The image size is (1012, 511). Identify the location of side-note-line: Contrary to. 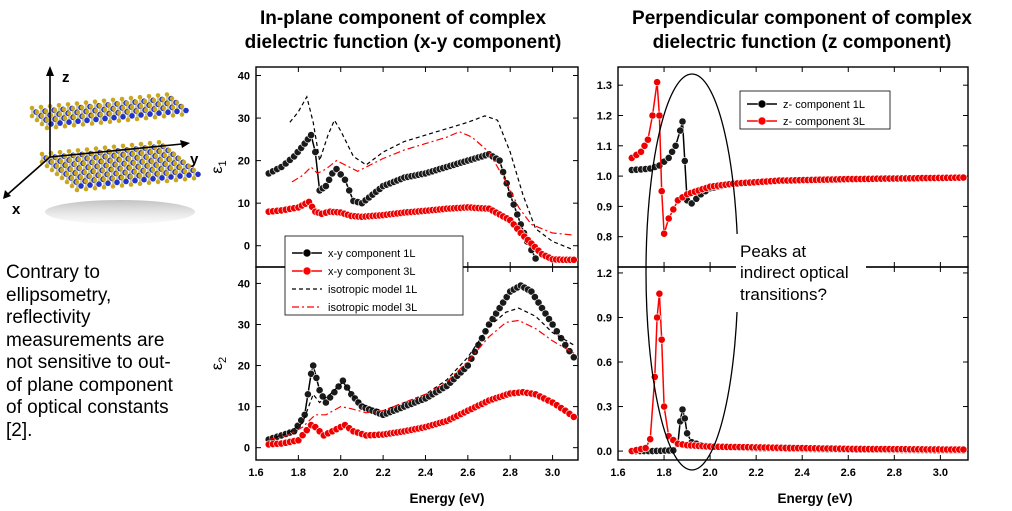
(53, 272).